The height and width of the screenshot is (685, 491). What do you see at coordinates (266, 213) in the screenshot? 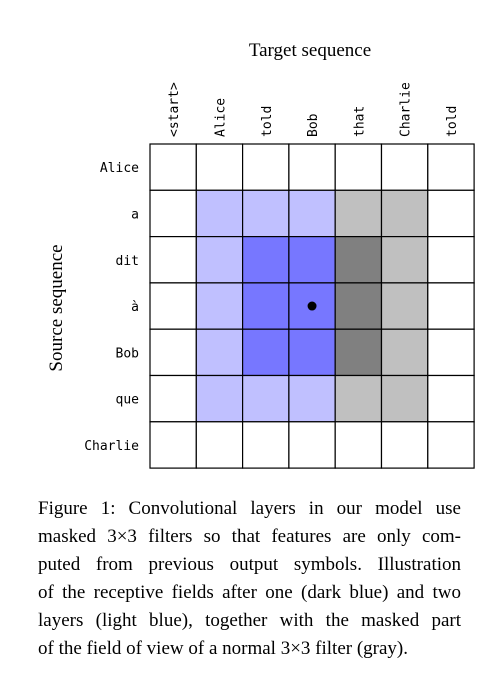
I see `grid-cell-r1-c2` at bounding box center [266, 213].